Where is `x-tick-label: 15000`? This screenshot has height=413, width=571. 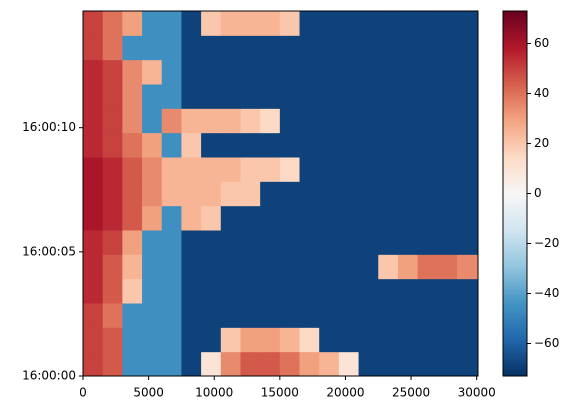 x-tick-label: 15000 is located at coordinates (280, 393).